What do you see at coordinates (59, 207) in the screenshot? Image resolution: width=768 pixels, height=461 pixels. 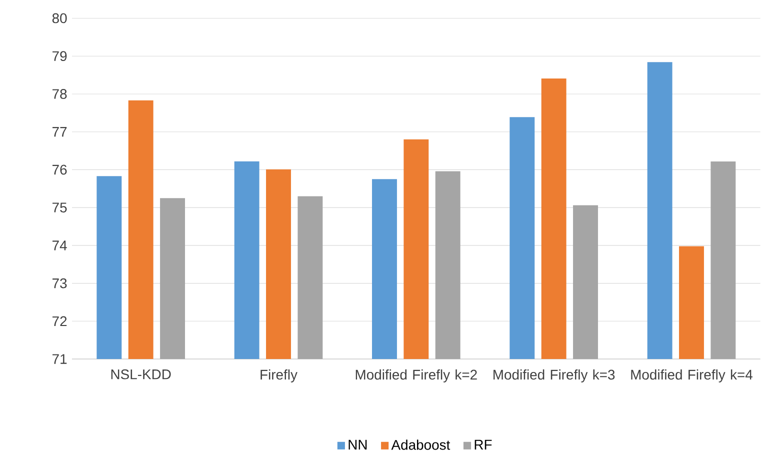 I see `y-tick-label: 75` at bounding box center [59, 207].